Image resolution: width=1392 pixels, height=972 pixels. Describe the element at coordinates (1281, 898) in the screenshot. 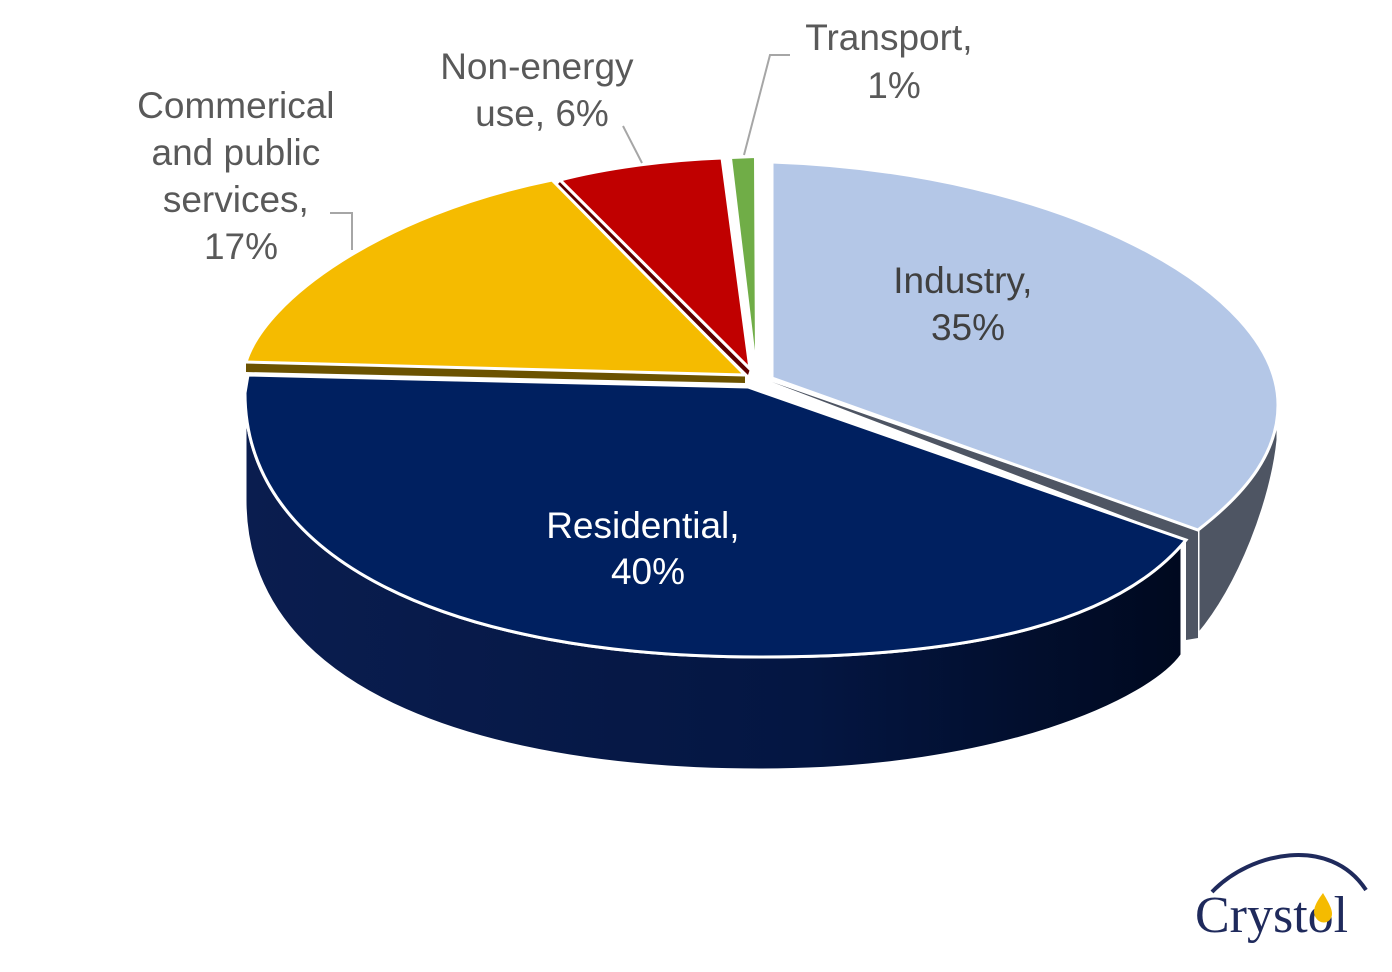

I see `crystol-logo: Crystol` at that location.